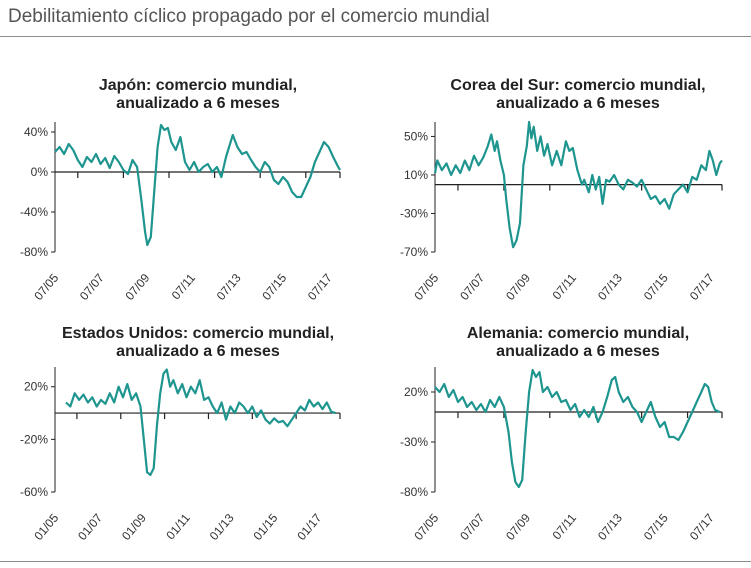 This screenshot has height=568, width=751. What do you see at coordinates (577, 85) in the screenshot?
I see `chart-title-line: Corea del Sur: comercio mundial,` at bounding box center [577, 85].